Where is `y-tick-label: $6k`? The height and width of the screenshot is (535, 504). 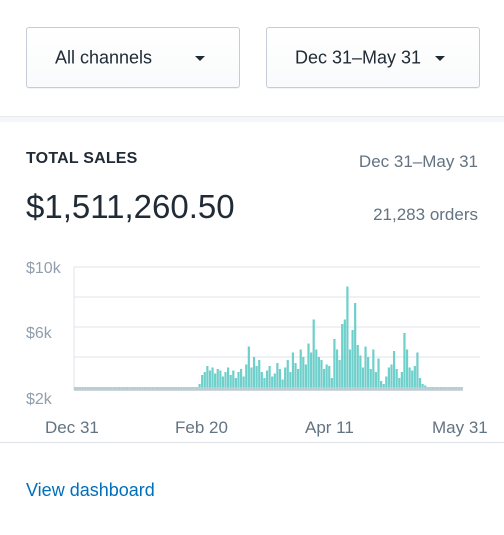 y-tick-label: $6k is located at coordinates (39, 333).